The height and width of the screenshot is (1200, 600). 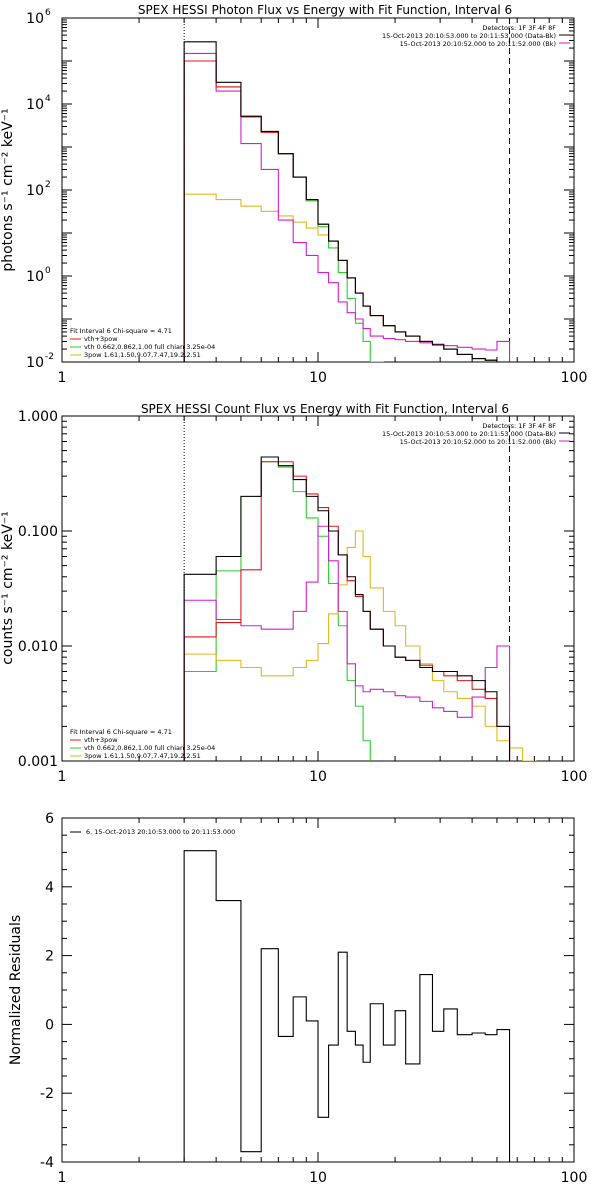 What do you see at coordinates (38, 762) in the screenshot?
I see `count-flux-ytick-label: 0.001` at bounding box center [38, 762].